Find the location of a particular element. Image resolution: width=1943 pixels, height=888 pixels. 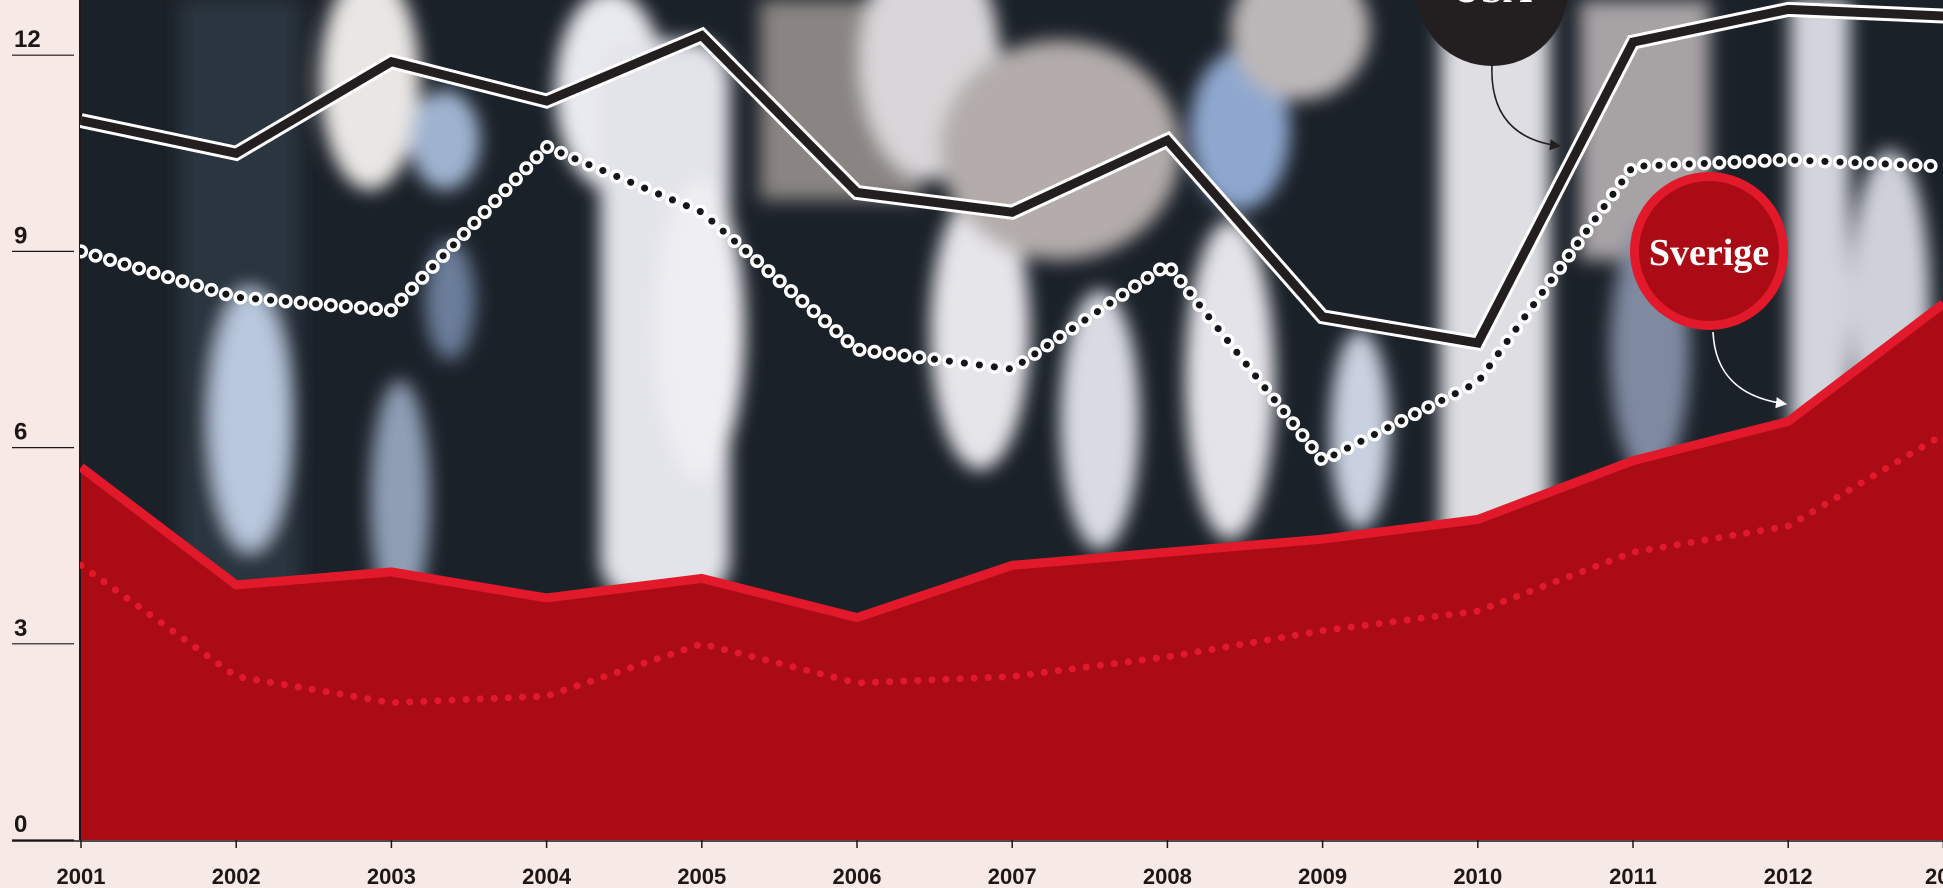

x-tick-label: 2008 is located at coordinates (1167, 876).